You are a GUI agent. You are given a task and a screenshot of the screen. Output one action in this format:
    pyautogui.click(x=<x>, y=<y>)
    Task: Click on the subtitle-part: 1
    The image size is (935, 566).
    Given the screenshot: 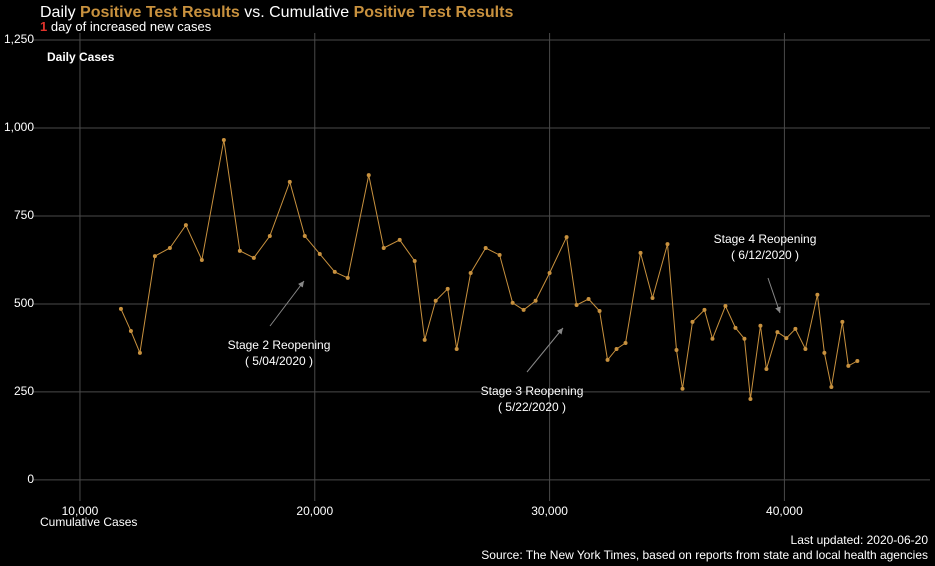 What is the action you would take?
    pyautogui.click(x=43, y=26)
    